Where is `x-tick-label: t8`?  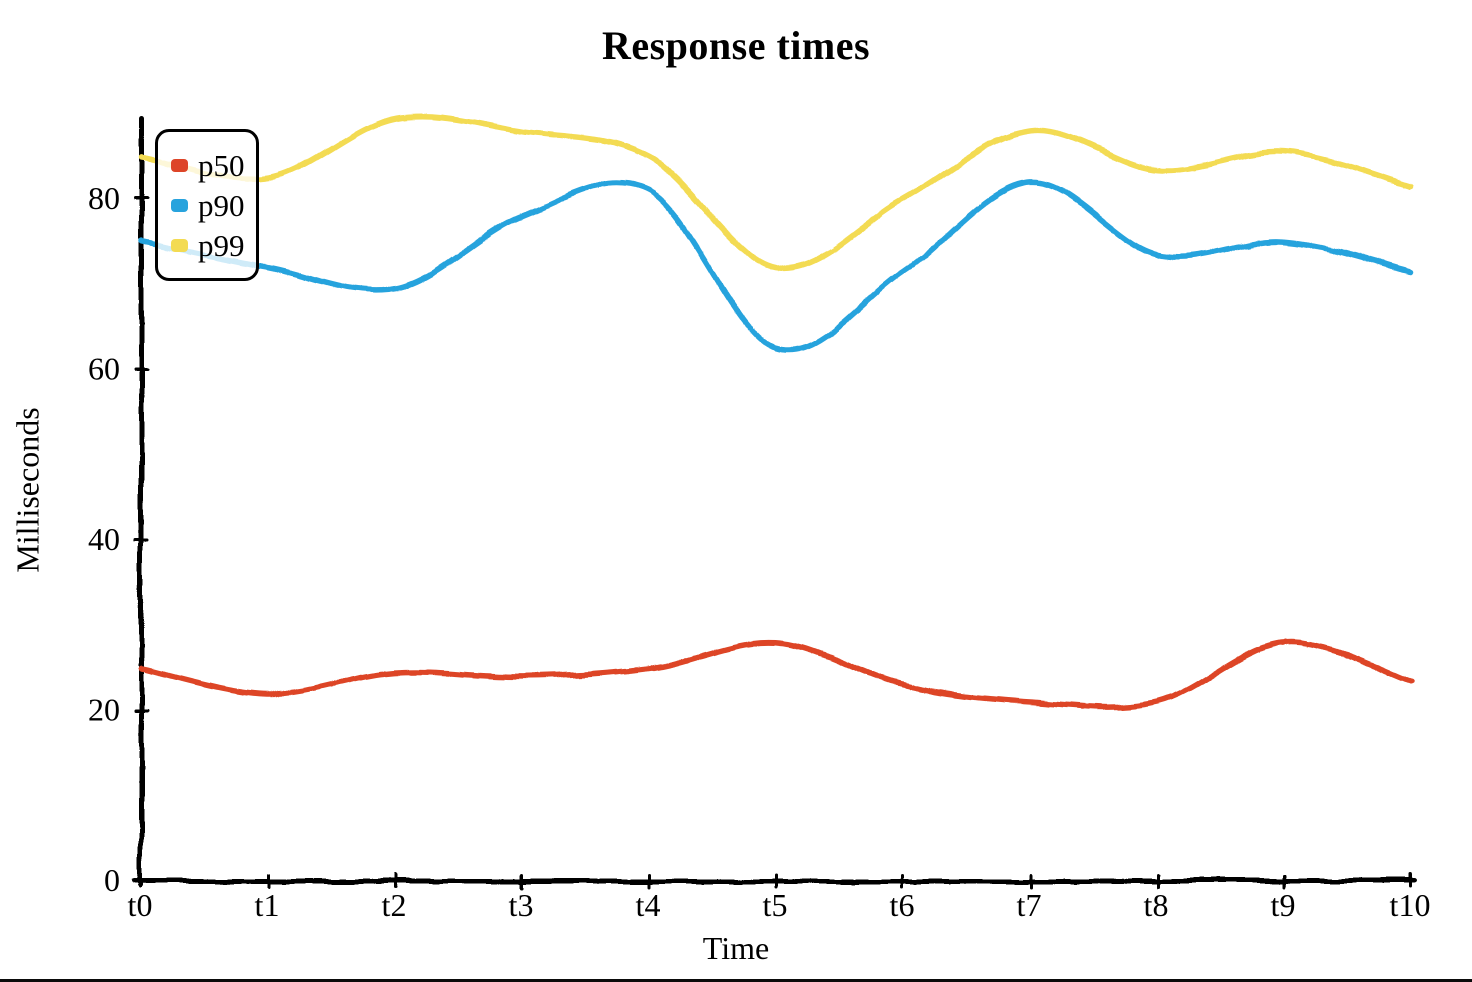 x-tick-label: t8 is located at coordinates (1156, 905).